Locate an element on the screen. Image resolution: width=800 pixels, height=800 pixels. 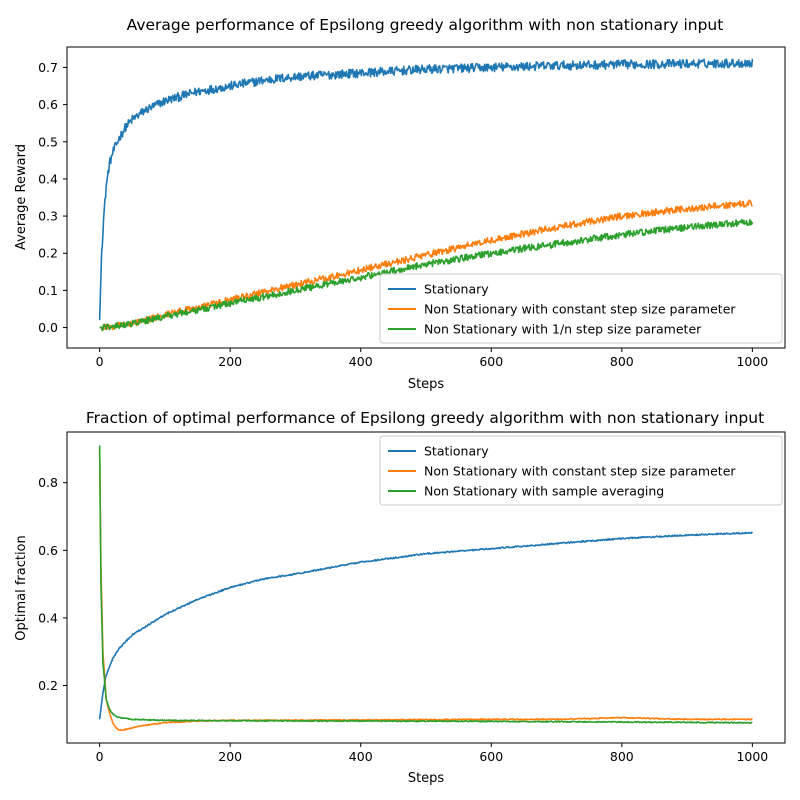
legend-label: Non Stationary with sample averaging is located at coordinates (544, 491).